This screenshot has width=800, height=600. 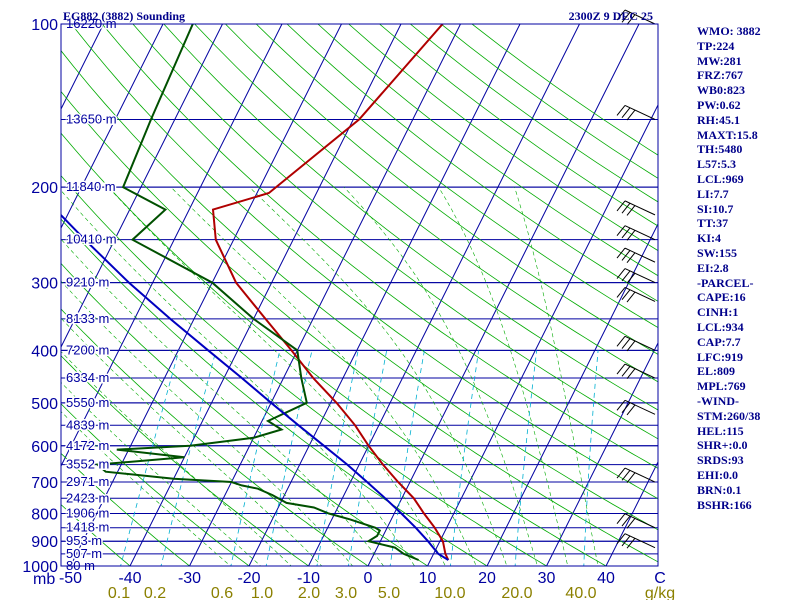 I want to click on sounding-index: -PARCEL-, so click(x=725, y=282).